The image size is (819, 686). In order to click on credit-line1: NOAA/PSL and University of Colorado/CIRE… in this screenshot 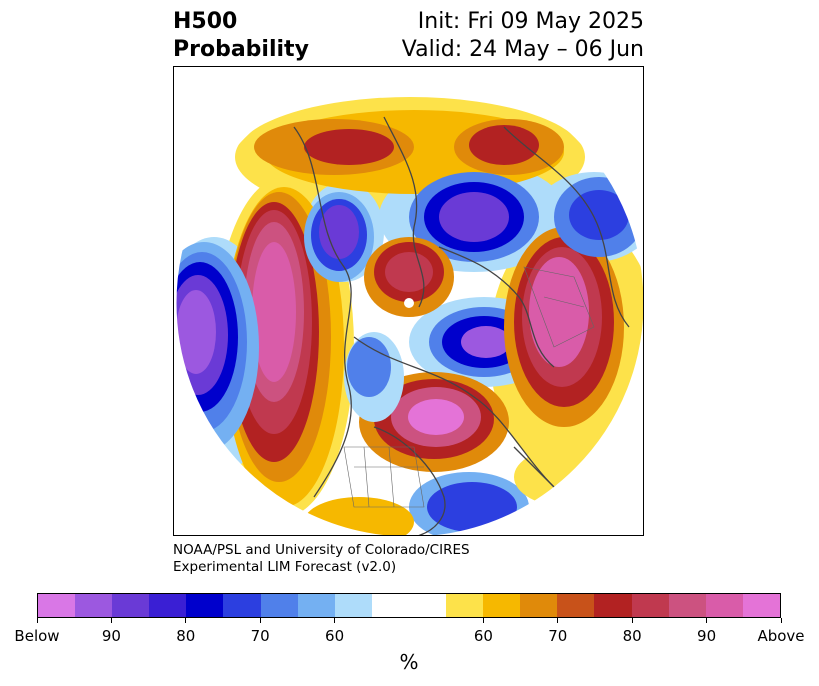, I will do `click(321, 550)`.